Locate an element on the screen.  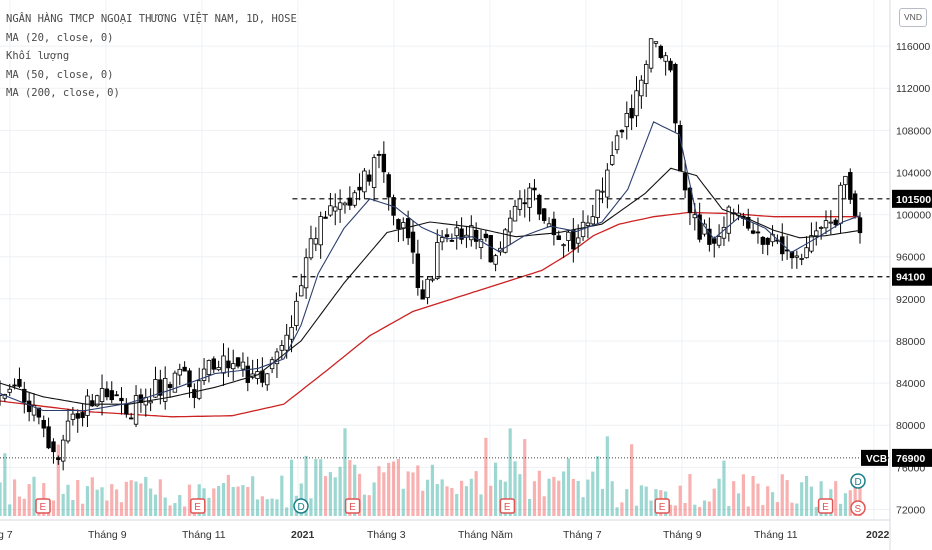
legend-ma200: MA (200, close, 0) is located at coordinates (63, 93).